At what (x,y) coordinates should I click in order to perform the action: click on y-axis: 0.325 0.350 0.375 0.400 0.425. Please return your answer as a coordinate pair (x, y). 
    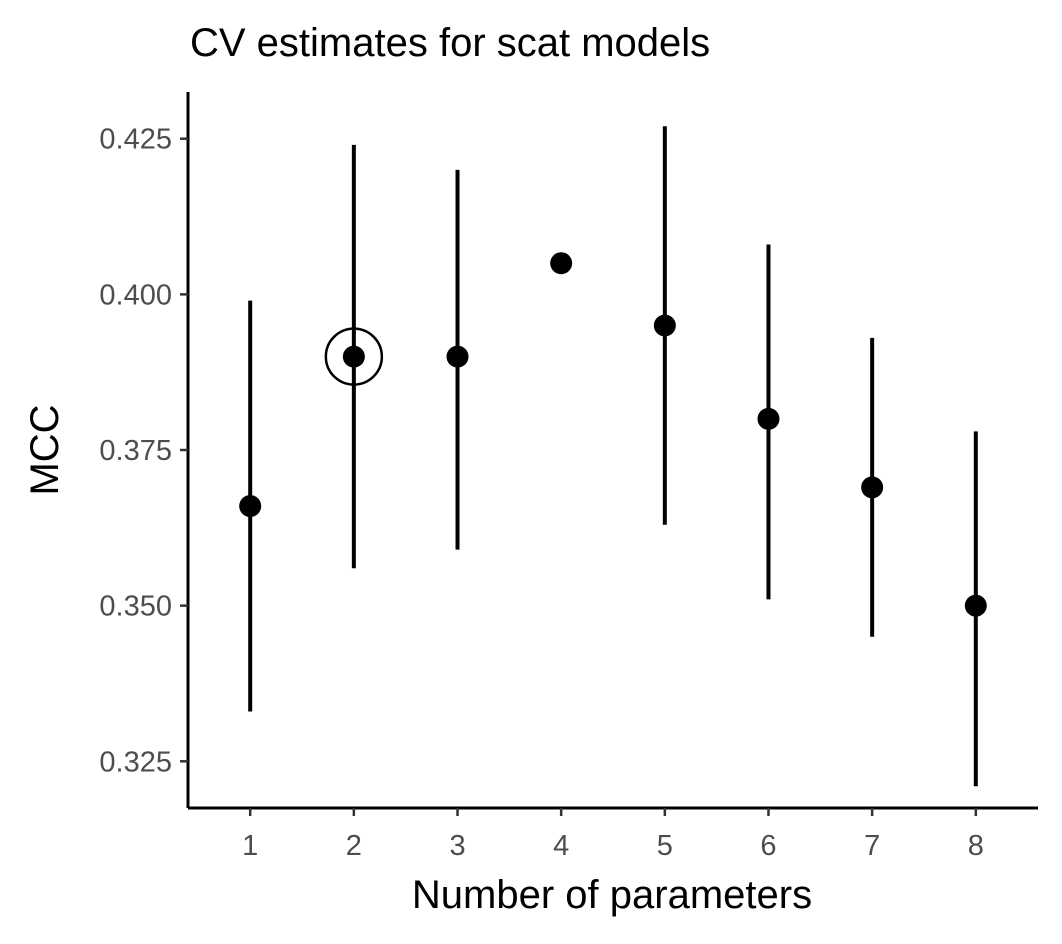
    Looking at the image, I should click on (144, 450).